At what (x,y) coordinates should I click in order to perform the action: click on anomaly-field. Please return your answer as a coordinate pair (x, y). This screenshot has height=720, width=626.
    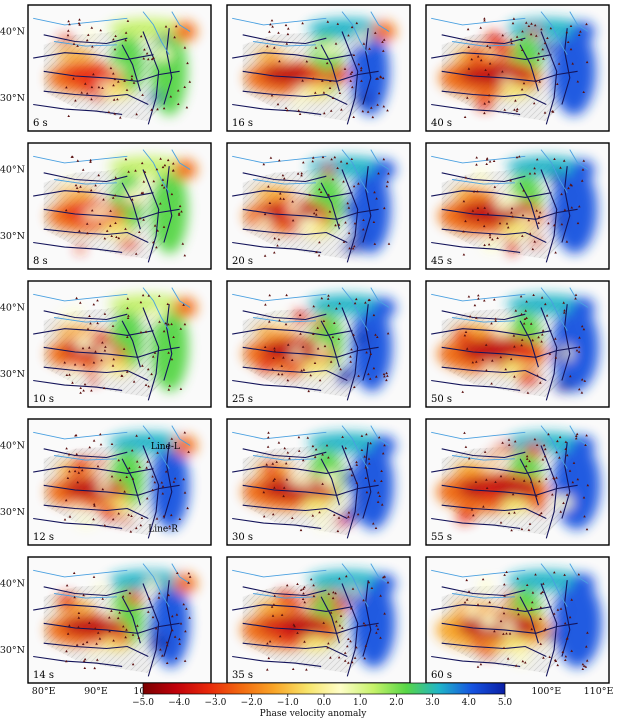
    Looking at the image, I should click on (518, 343).